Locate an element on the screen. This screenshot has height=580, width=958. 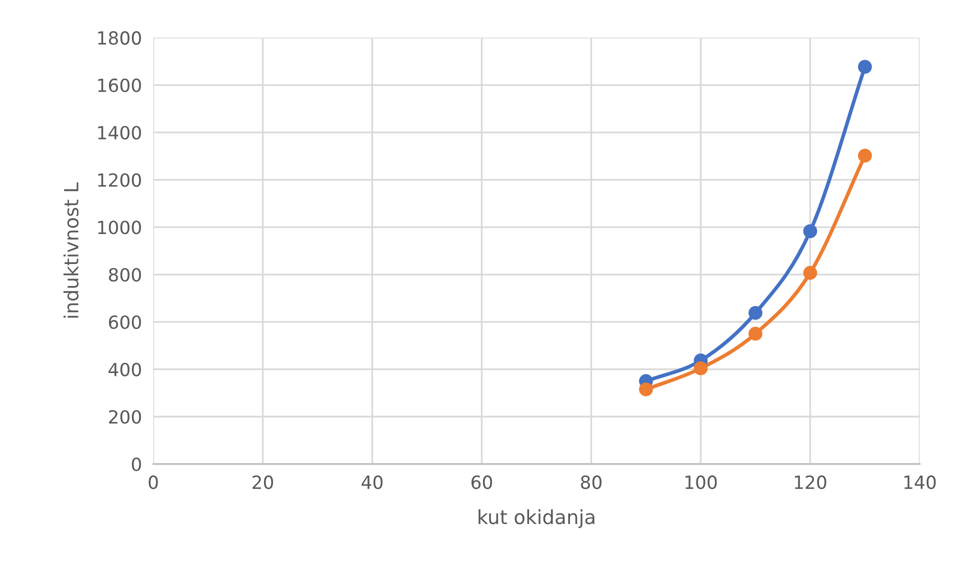
x-tick-label: 80 is located at coordinates (591, 482).